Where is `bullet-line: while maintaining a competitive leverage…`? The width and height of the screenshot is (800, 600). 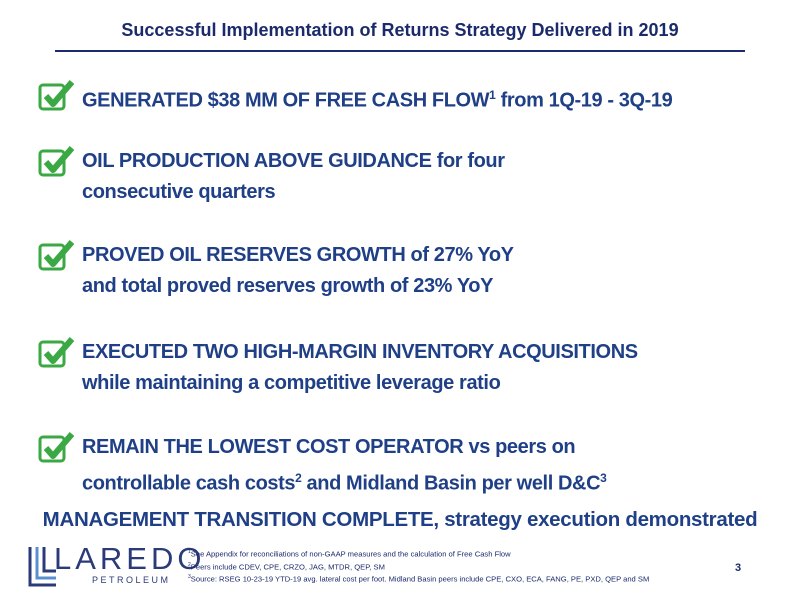
bullet-line: while maintaining a competitive leverage… is located at coordinates (360, 383).